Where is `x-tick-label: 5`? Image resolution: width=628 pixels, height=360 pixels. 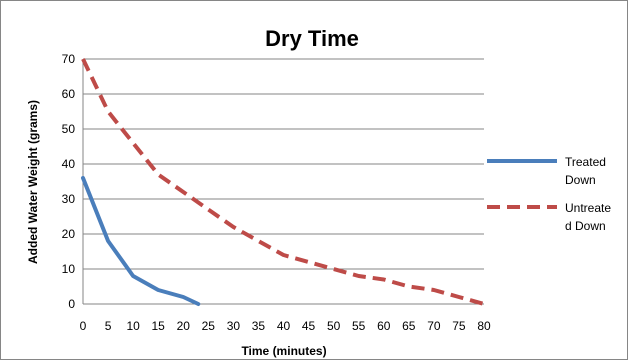 x-tick-label: 5 is located at coordinates (108, 326).